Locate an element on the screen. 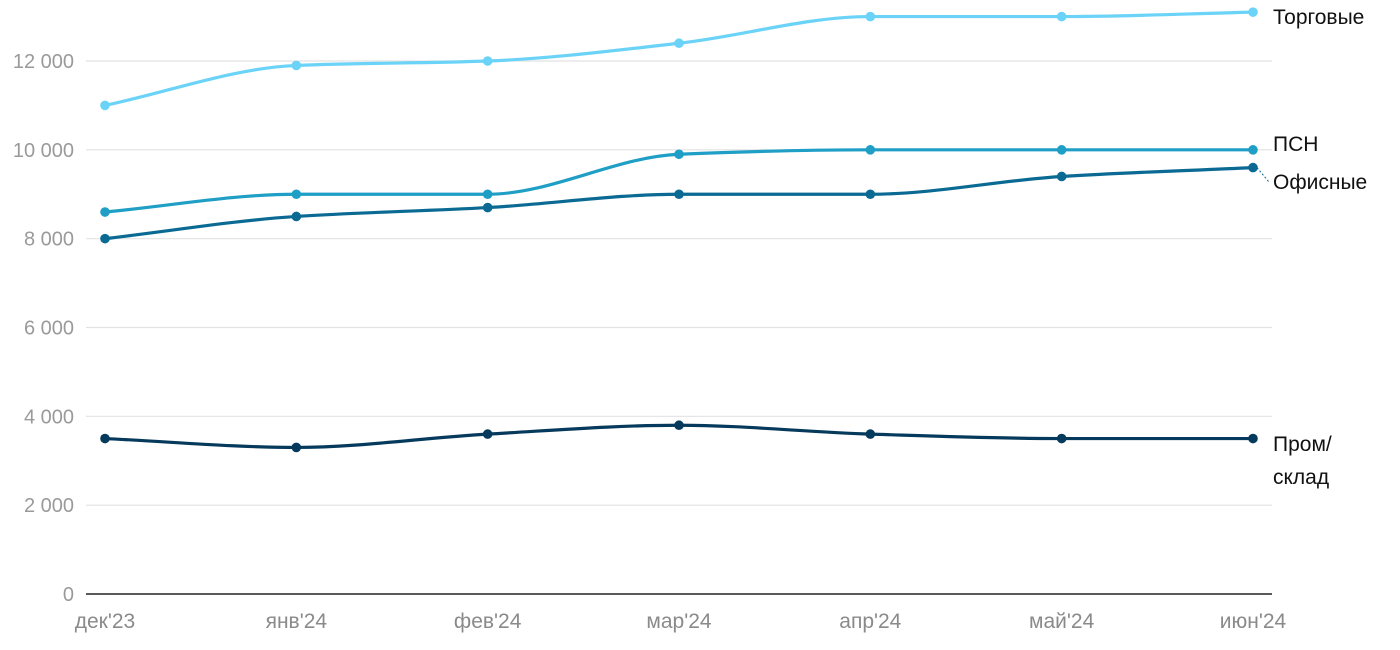  x-tick-label: дек'23 is located at coordinates (105, 621).